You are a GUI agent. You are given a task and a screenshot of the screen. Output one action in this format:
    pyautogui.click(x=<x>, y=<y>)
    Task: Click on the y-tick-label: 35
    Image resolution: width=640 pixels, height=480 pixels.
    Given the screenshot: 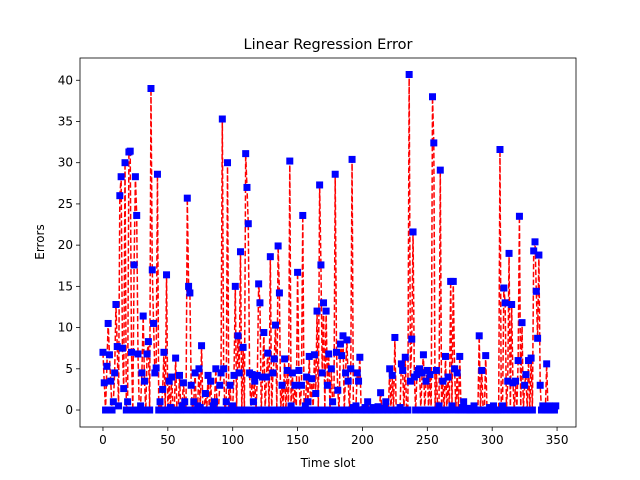 What is the action you would take?
    pyautogui.click(x=65, y=121)
    